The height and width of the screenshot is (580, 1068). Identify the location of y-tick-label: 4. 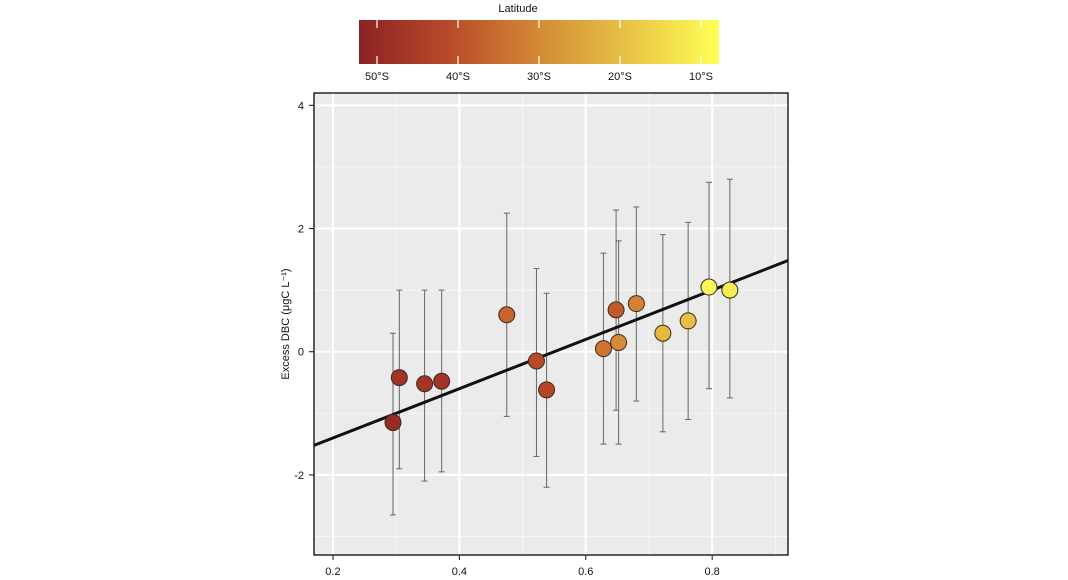
(301, 106).